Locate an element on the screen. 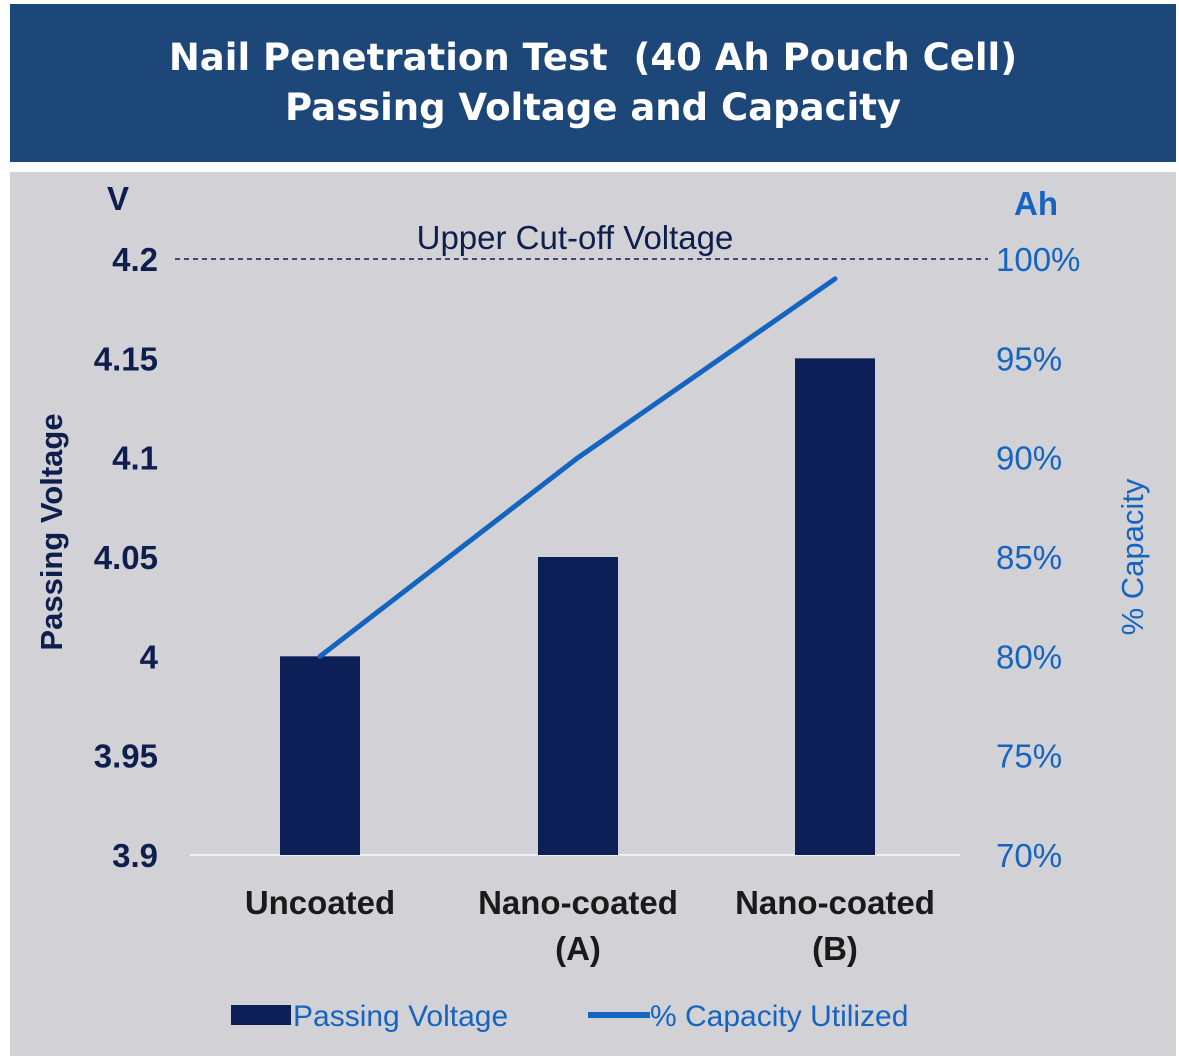 Image resolution: width=1179 pixels, height=1060 pixels. upper-cutoff-label: Upper Cut-off Voltage is located at coordinates (575, 237).